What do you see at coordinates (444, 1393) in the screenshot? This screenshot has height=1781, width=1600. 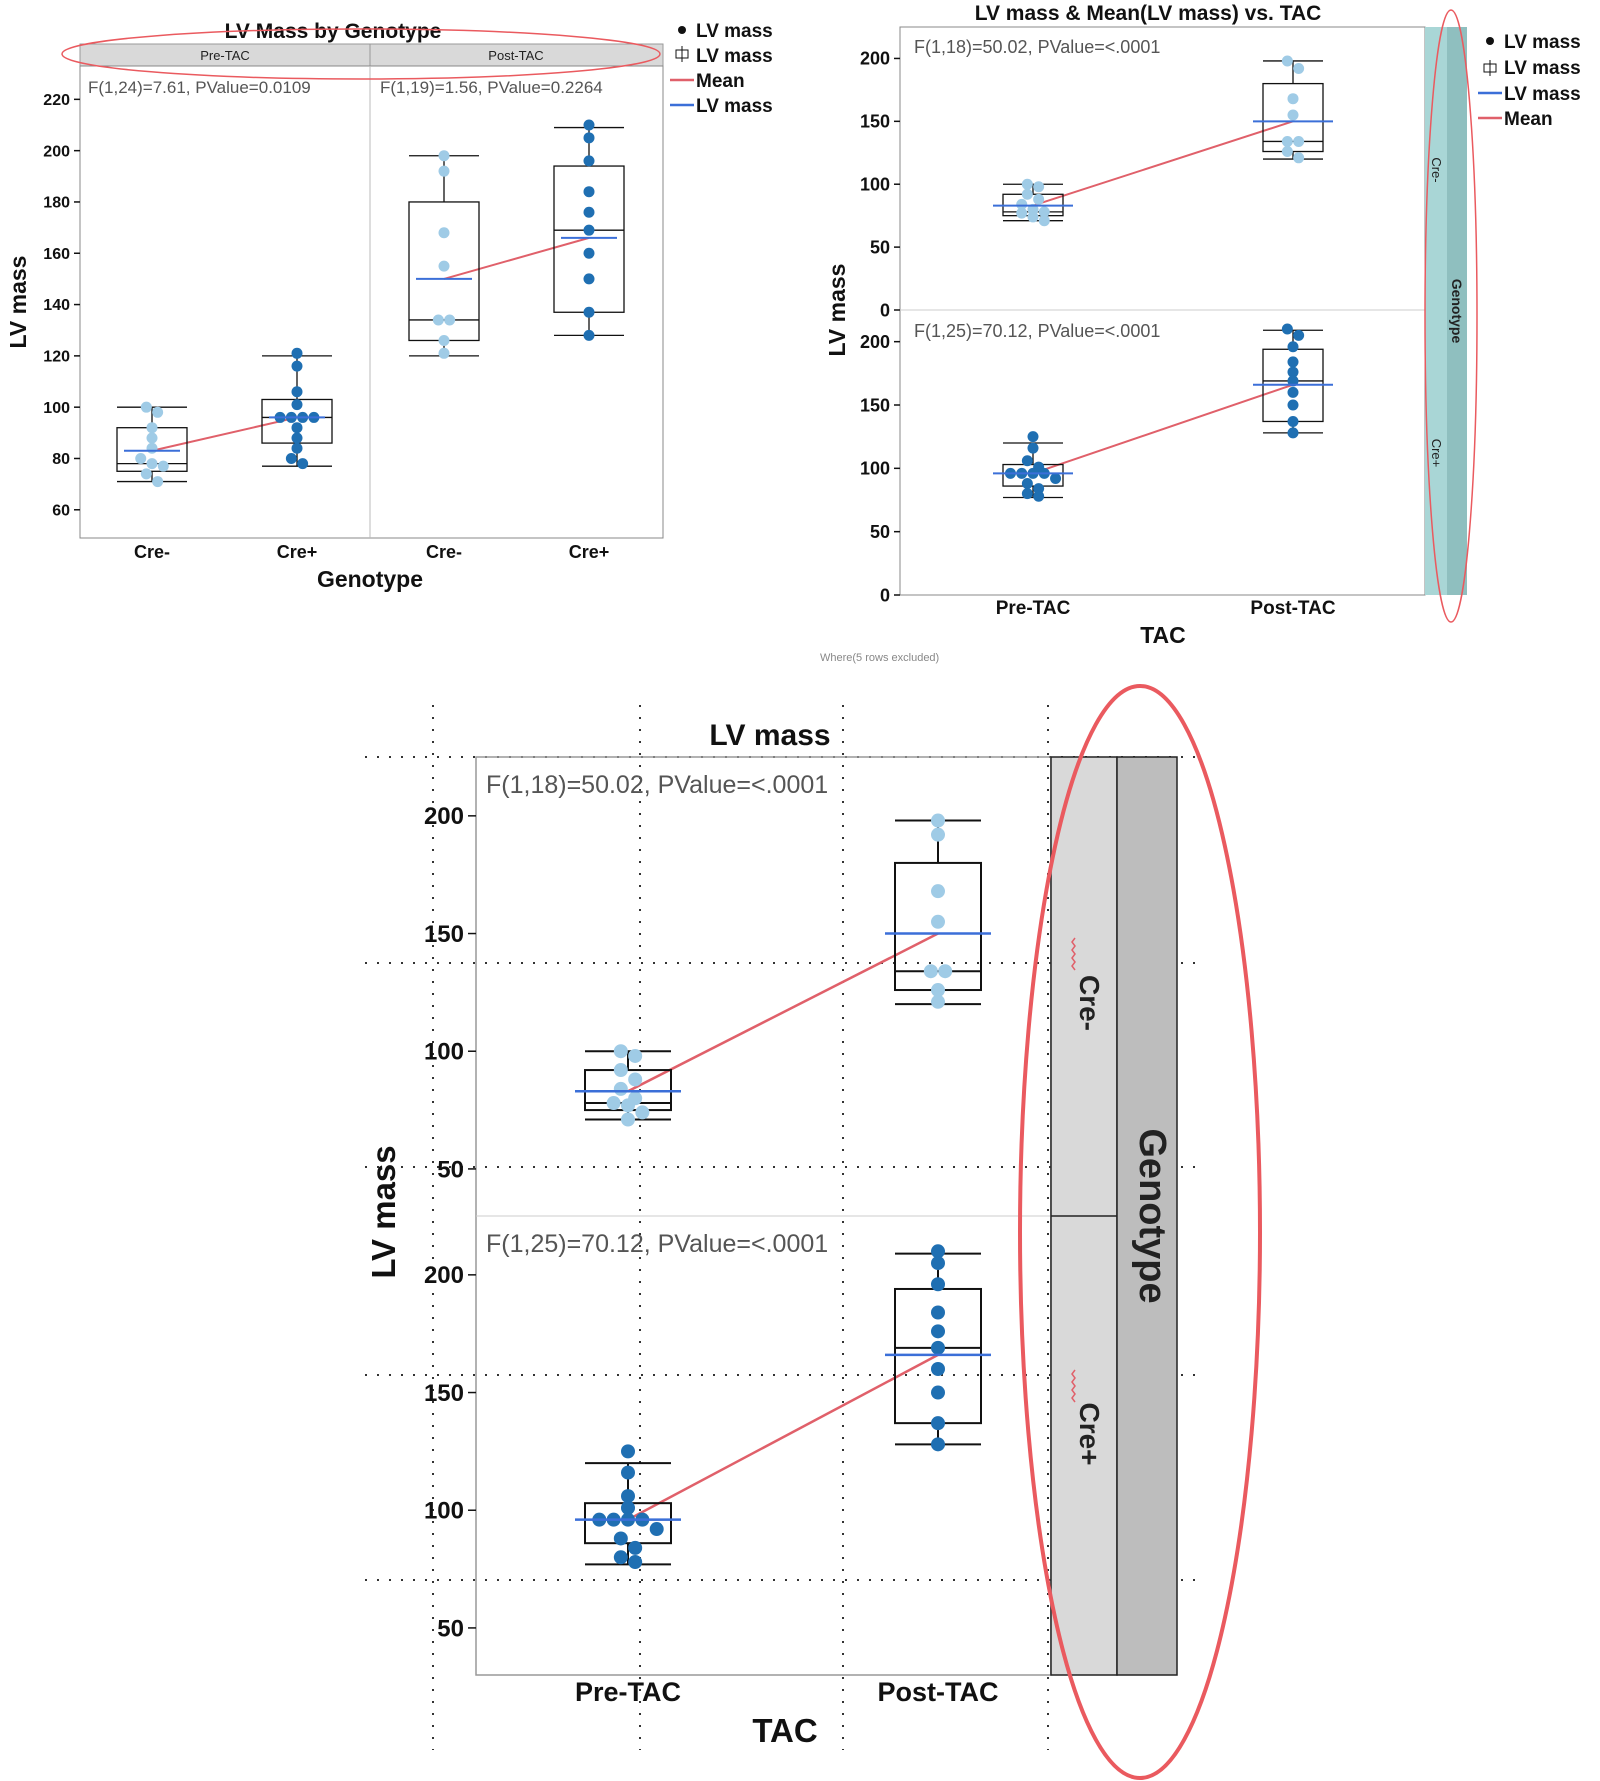 I see `p3-r1-tick-label-150: 150` at bounding box center [444, 1393].